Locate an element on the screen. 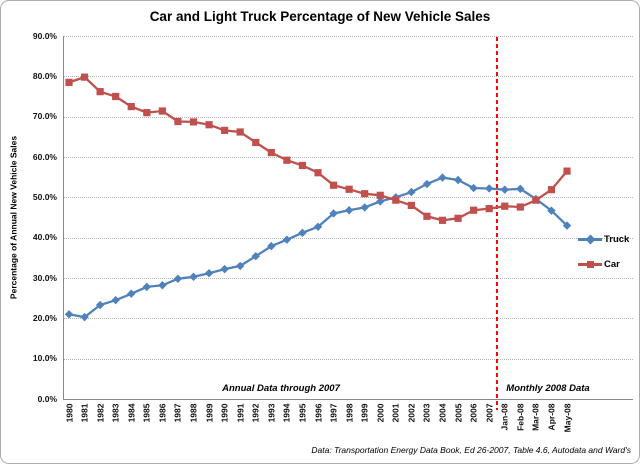 Image resolution: width=640 pixels, height=464 pixels. x-tick-label: 1991 is located at coordinates (240, 412).